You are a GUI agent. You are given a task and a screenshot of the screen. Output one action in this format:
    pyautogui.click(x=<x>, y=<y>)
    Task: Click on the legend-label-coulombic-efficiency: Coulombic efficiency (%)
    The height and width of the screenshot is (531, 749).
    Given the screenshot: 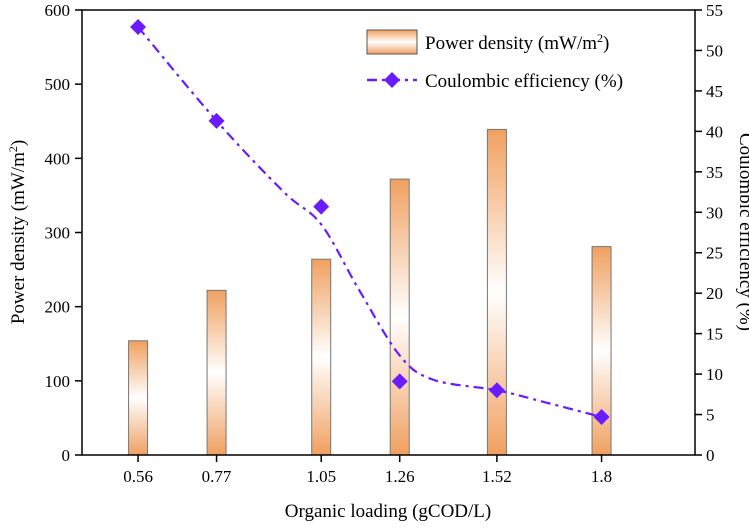 What is the action you would take?
    pyautogui.click(x=524, y=81)
    